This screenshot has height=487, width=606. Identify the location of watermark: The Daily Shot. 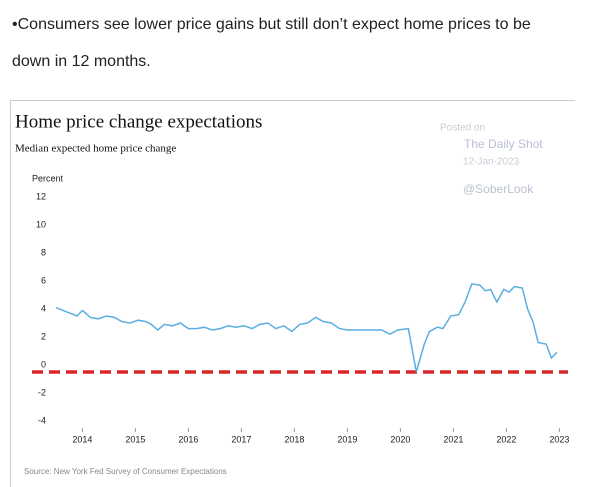
(503, 144).